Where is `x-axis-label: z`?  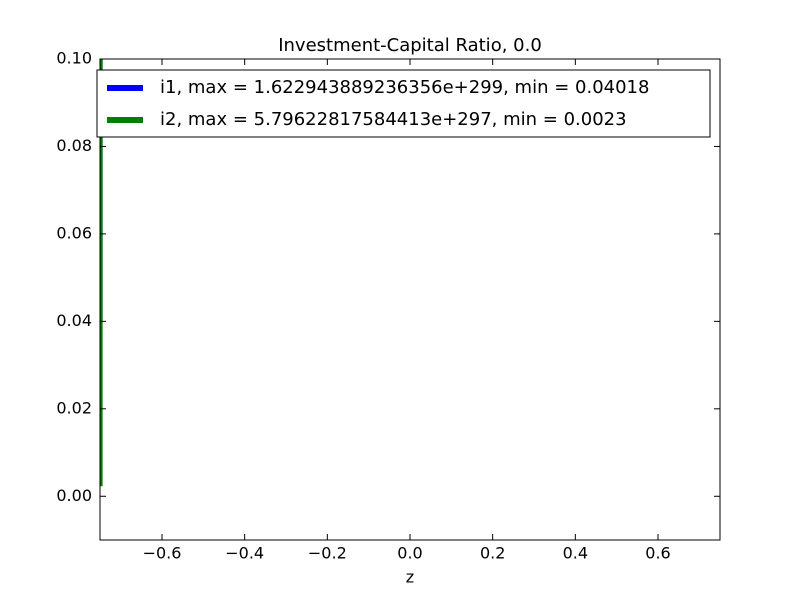
x-axis-label: z is located at coordinates (410, 577).